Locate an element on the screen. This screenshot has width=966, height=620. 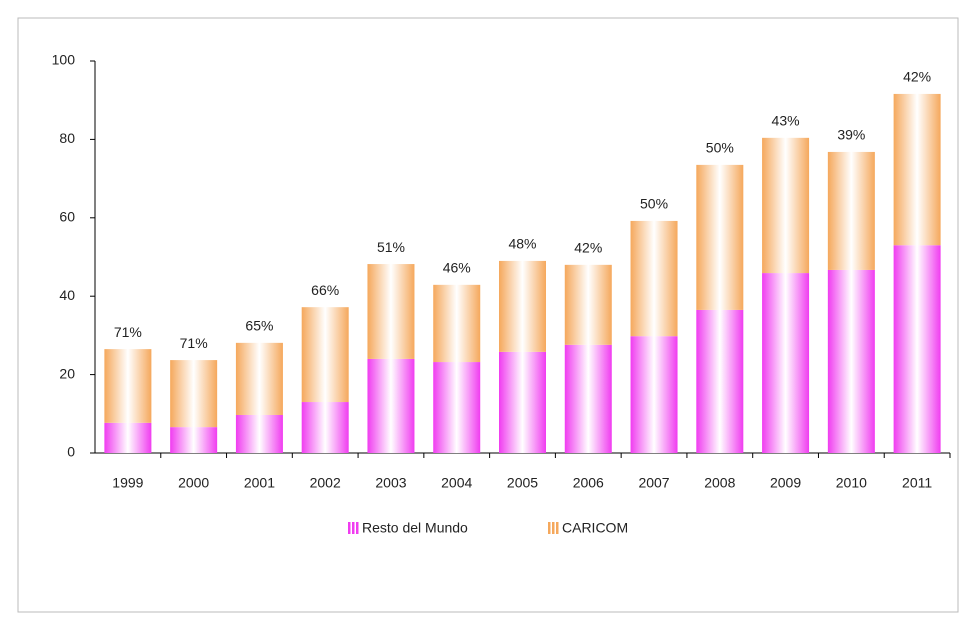
bar-annotation: 48% is located at coordinates (522, 244).